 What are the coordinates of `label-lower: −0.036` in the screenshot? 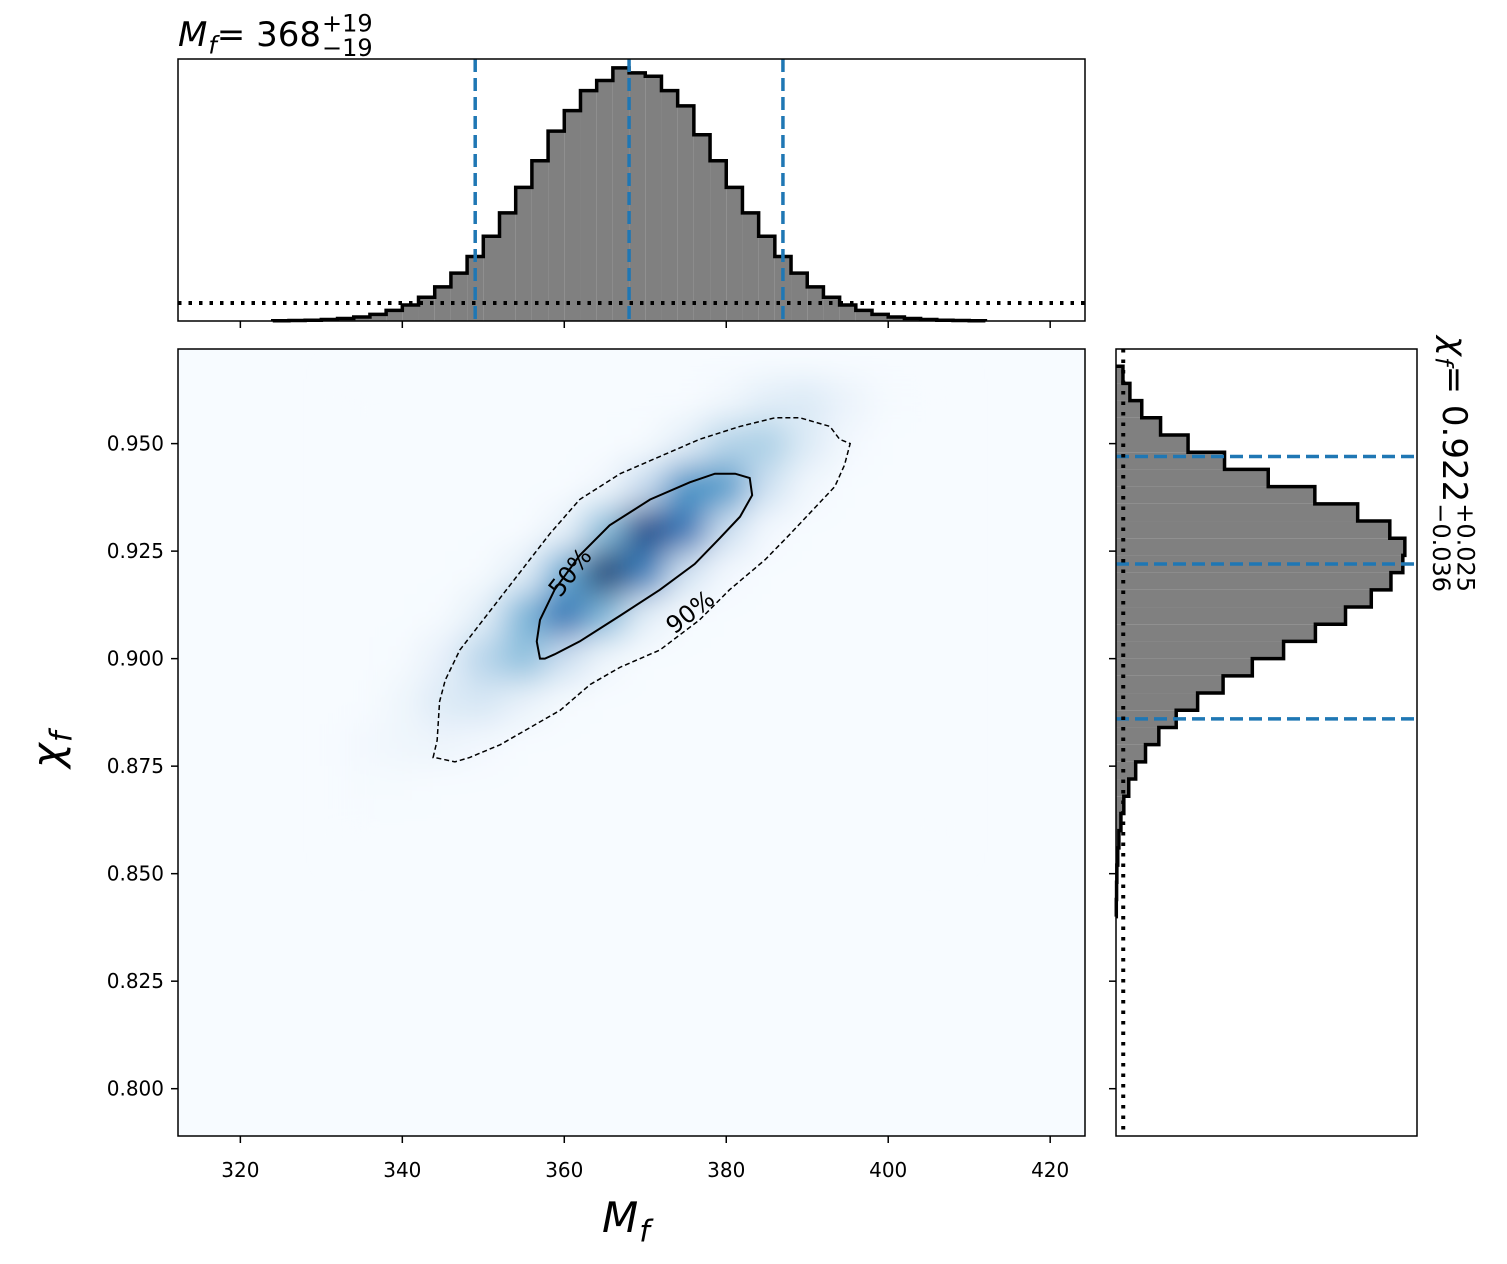 It's located at (1441, 547).